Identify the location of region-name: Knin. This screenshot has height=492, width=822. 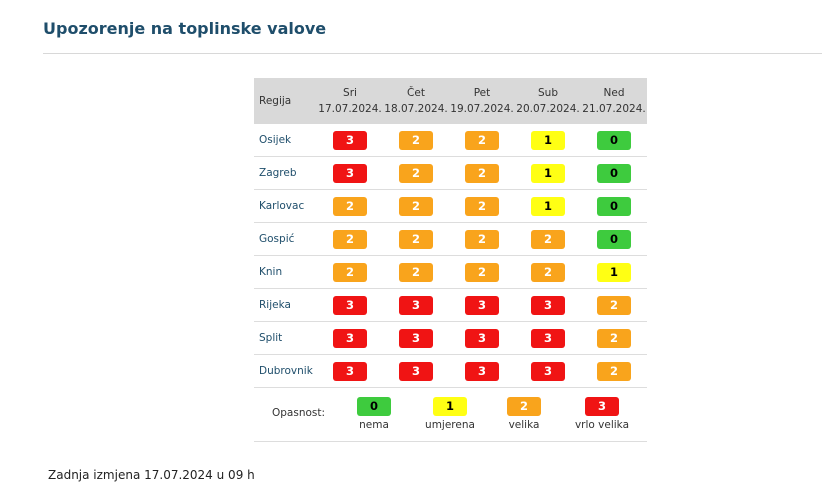
(285, 272).